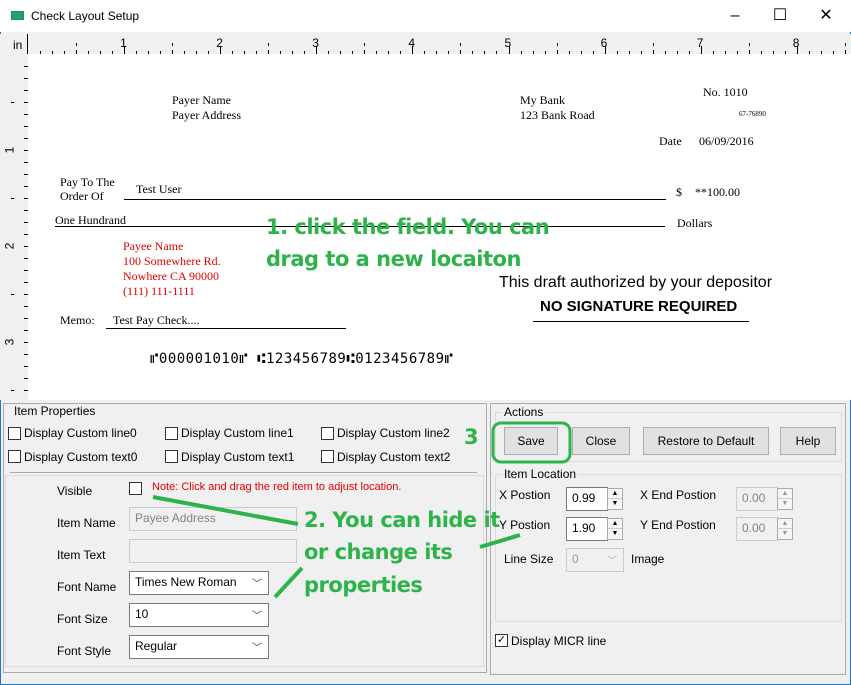  I want to click on help-button: Help, so click(808, 441).